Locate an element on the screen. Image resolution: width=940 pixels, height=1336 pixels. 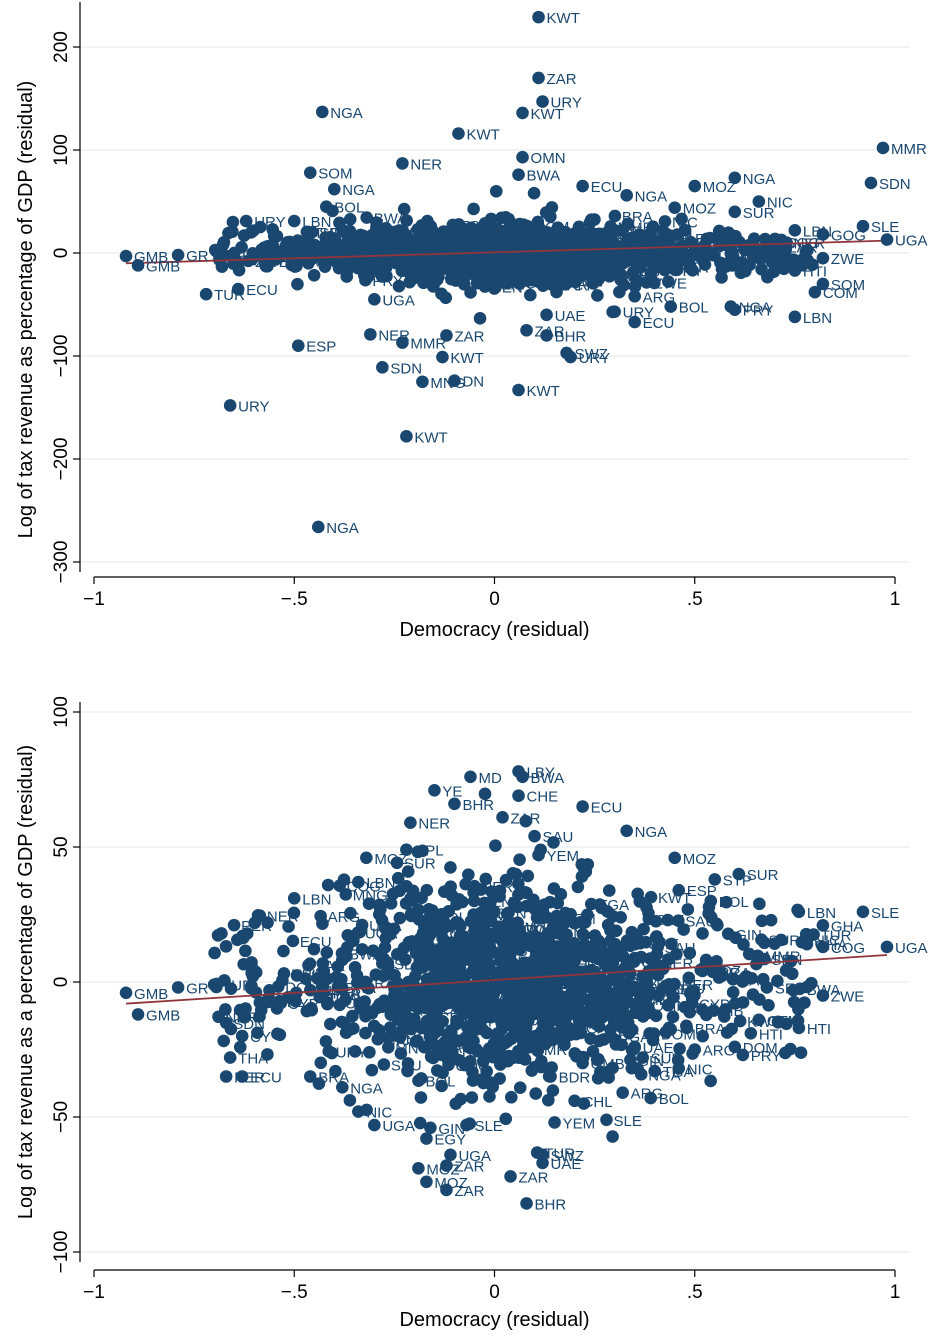
data-point-label: LBN is located at coordinates (817, 318).